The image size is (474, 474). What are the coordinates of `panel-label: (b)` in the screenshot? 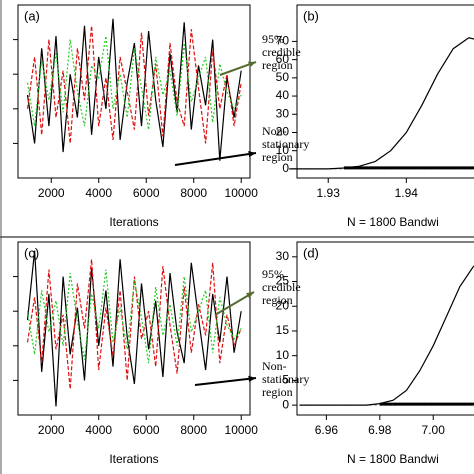 It's located at (311, 15).